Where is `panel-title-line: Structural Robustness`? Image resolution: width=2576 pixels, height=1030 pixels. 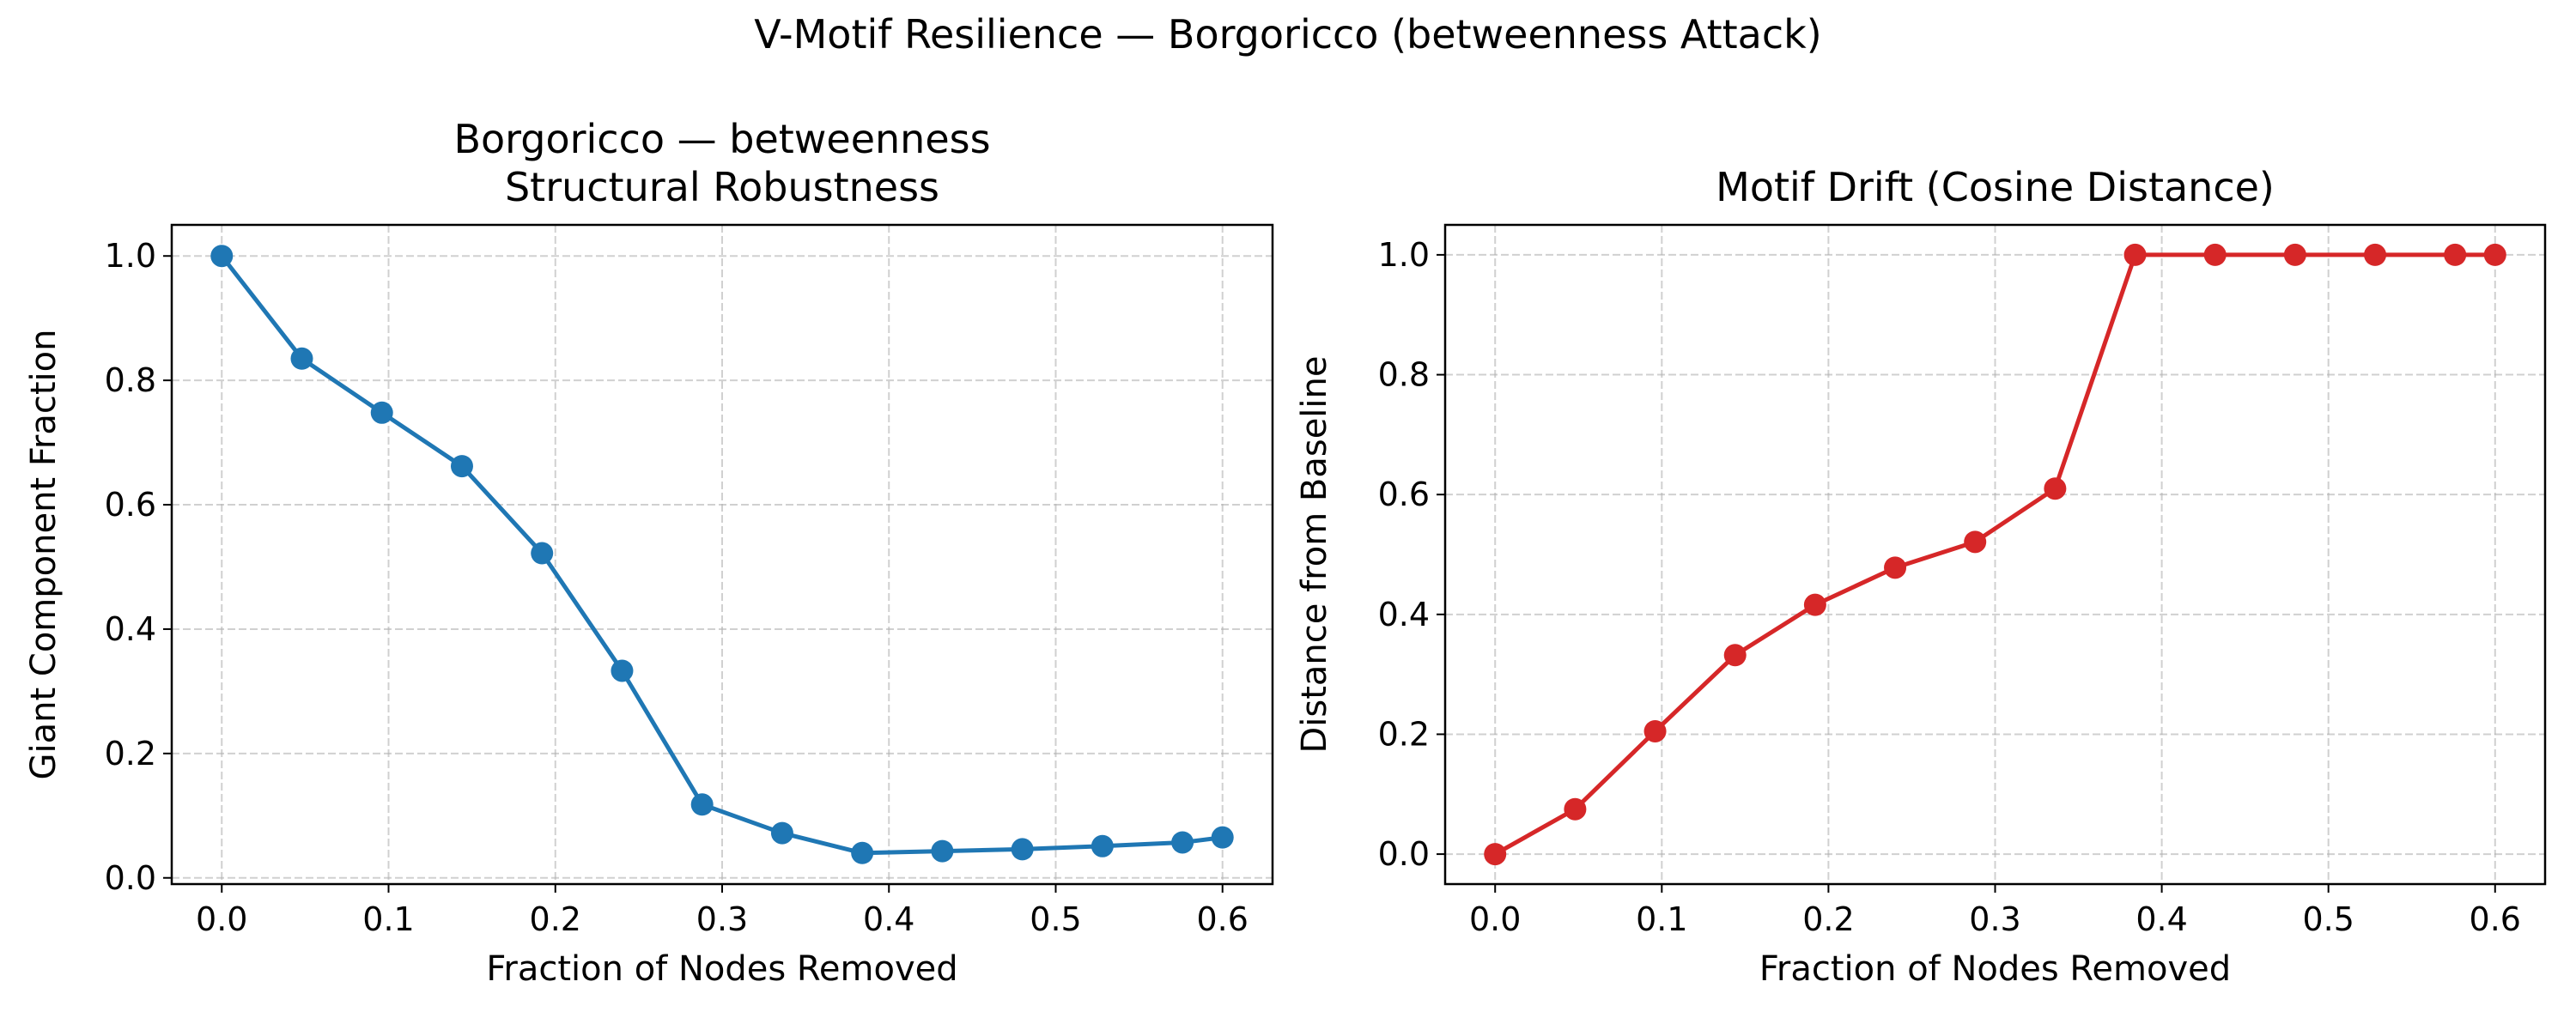 panel-title-line: Structural Robustness is located at coordinates (722, 187).